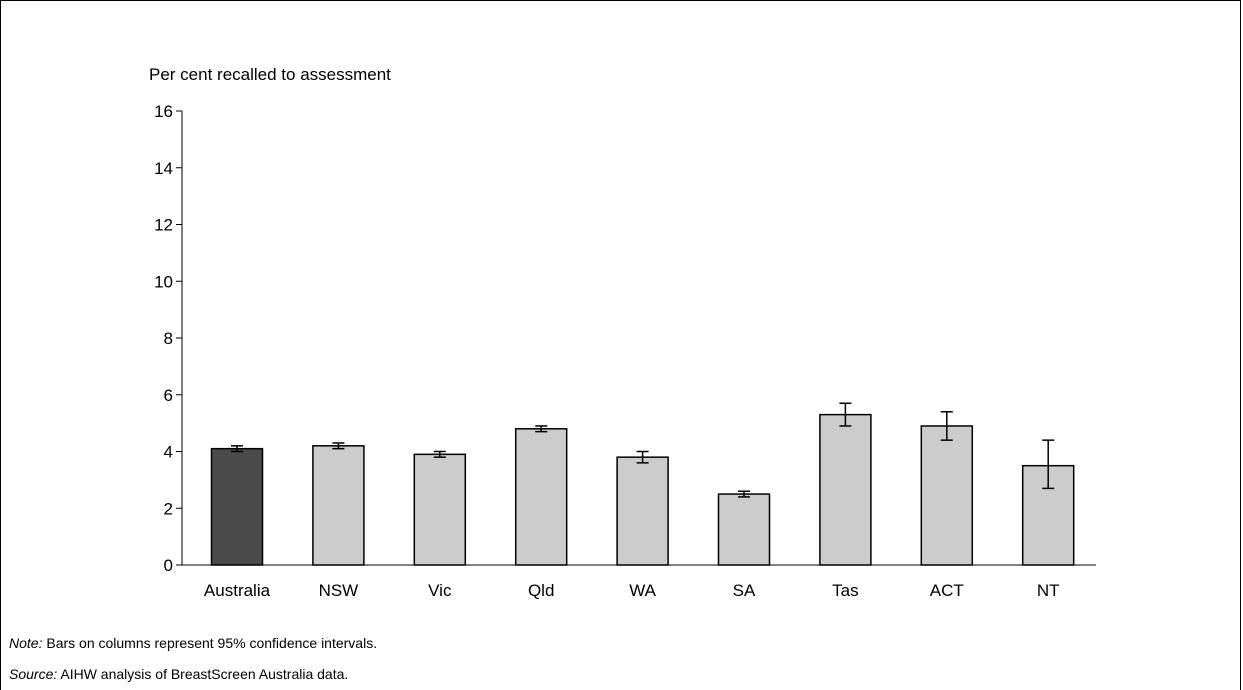 This screenshot has width=1243, height=690. Describe the element at coordinates (33, 674) in the screenshot. I see `source-label: Source:` at that location.